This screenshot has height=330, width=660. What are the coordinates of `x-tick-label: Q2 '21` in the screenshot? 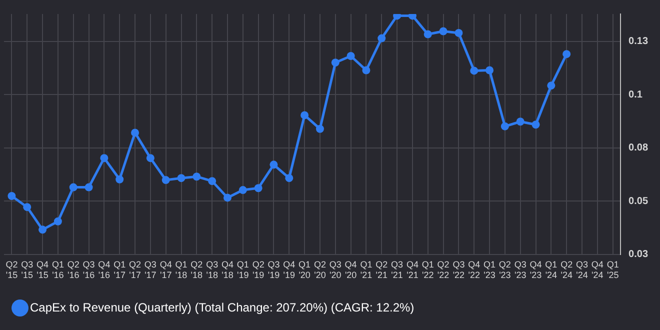 It's located at (382, 269).